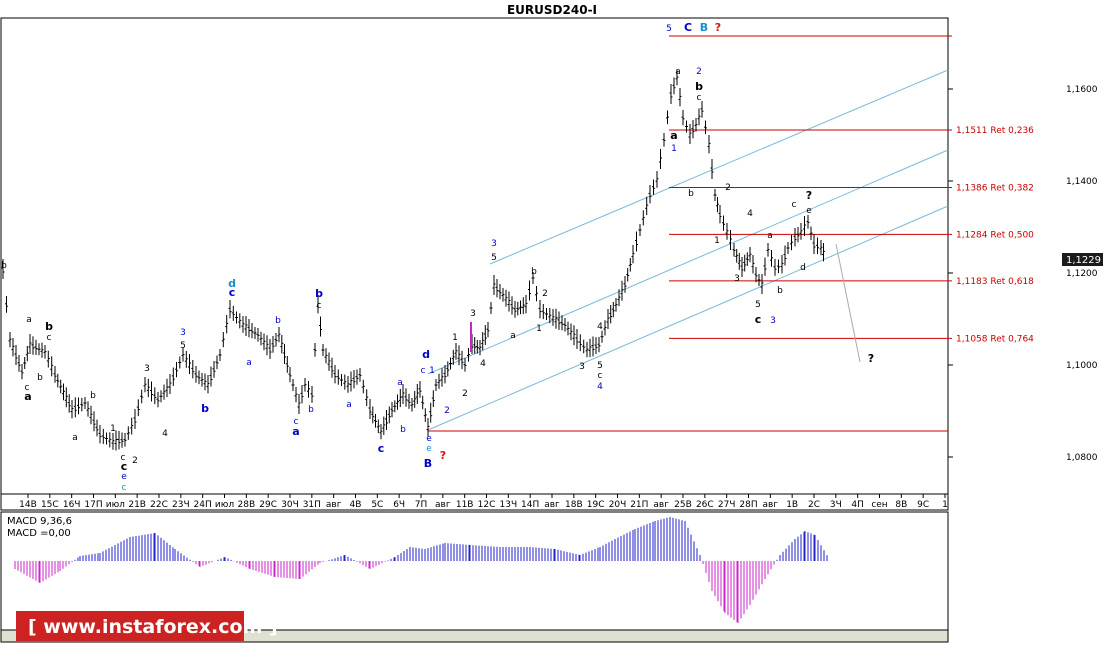  I want to click on date-tick-label: 27Ч, so click(727, 505).